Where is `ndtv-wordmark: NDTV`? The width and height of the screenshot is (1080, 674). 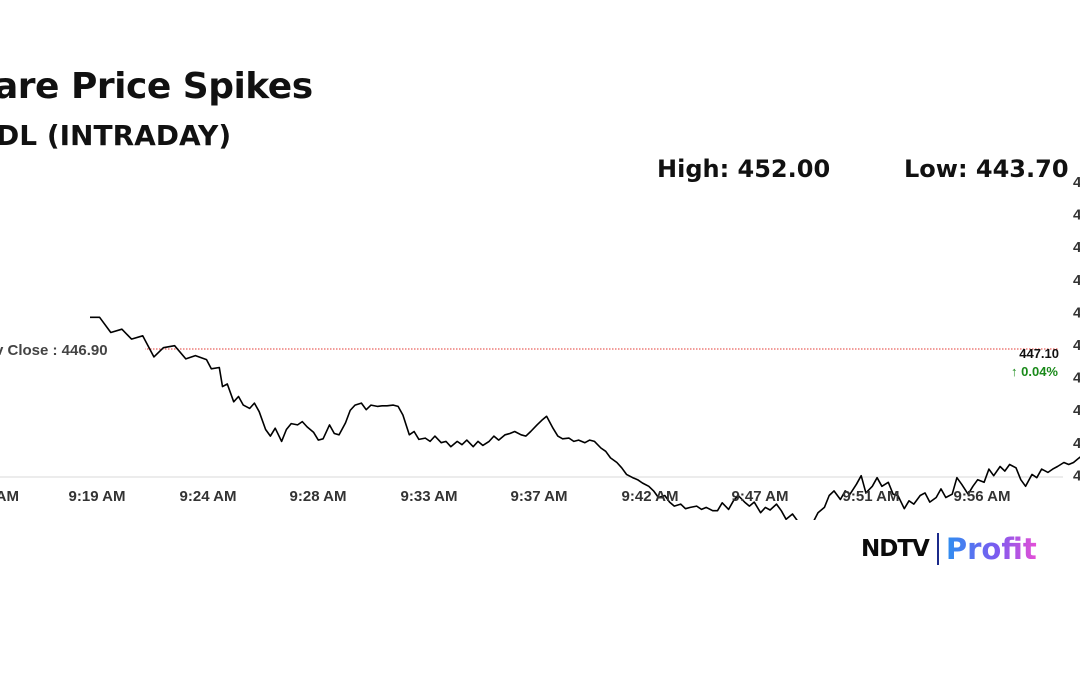 ndtv-wordmark: NDTV is located at coordinates (895, 549).